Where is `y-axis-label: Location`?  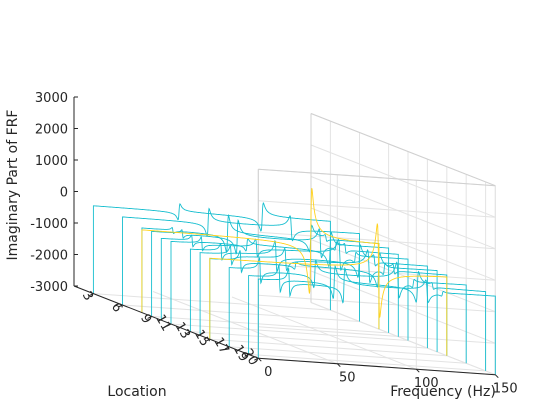
y-axis-label: Location is located at coordinates (136, 392).